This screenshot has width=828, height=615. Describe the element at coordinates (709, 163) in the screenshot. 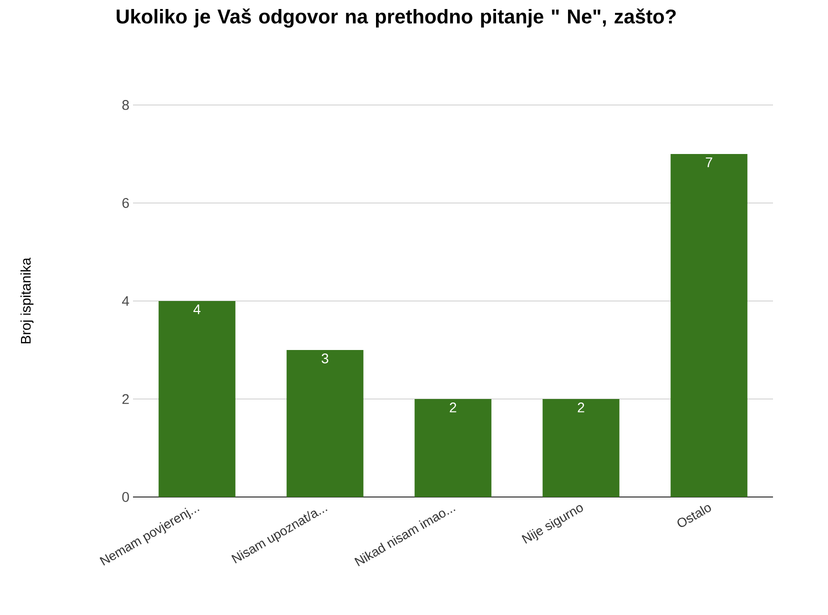

I see `data-label: 7` at that location.